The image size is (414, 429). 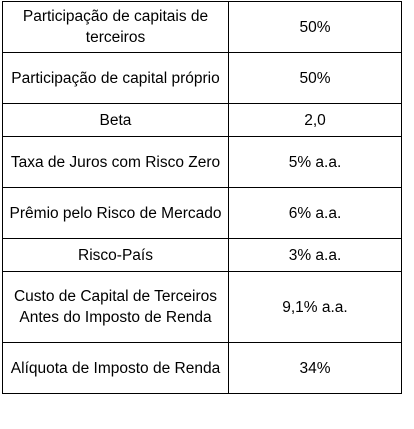 I want to click on row-value: 3% a.a., so click(x=315, y=255).